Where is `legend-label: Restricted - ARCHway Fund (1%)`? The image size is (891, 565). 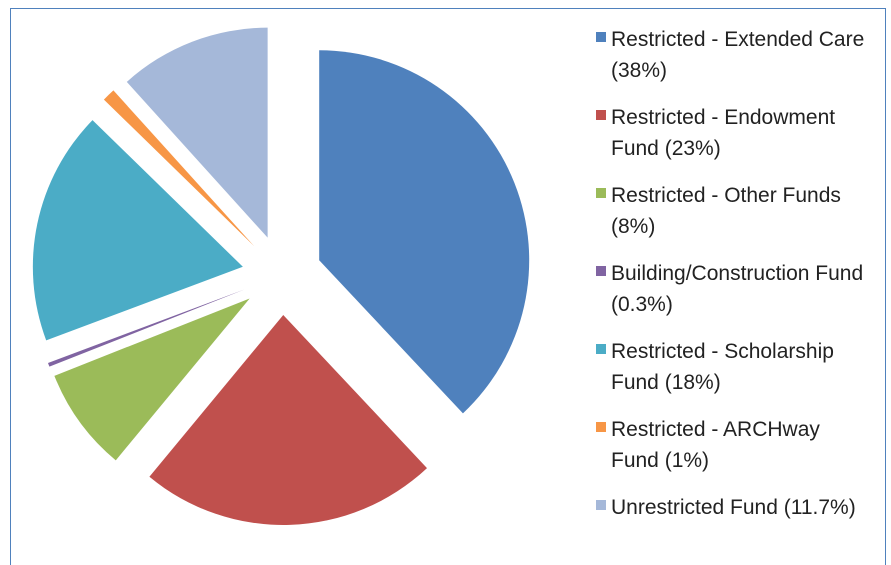
legend-label: Restricted - ARCHway Fund (1%) is located at coordinates (715, 445).